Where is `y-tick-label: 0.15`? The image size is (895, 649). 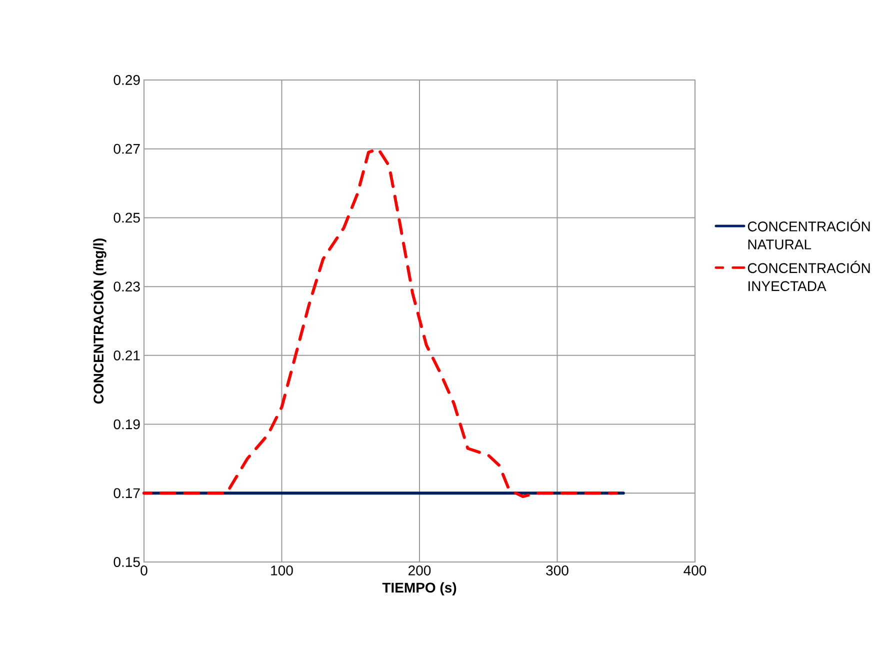
y-tick-label: 0.15 is located at coordinates (127, 562).